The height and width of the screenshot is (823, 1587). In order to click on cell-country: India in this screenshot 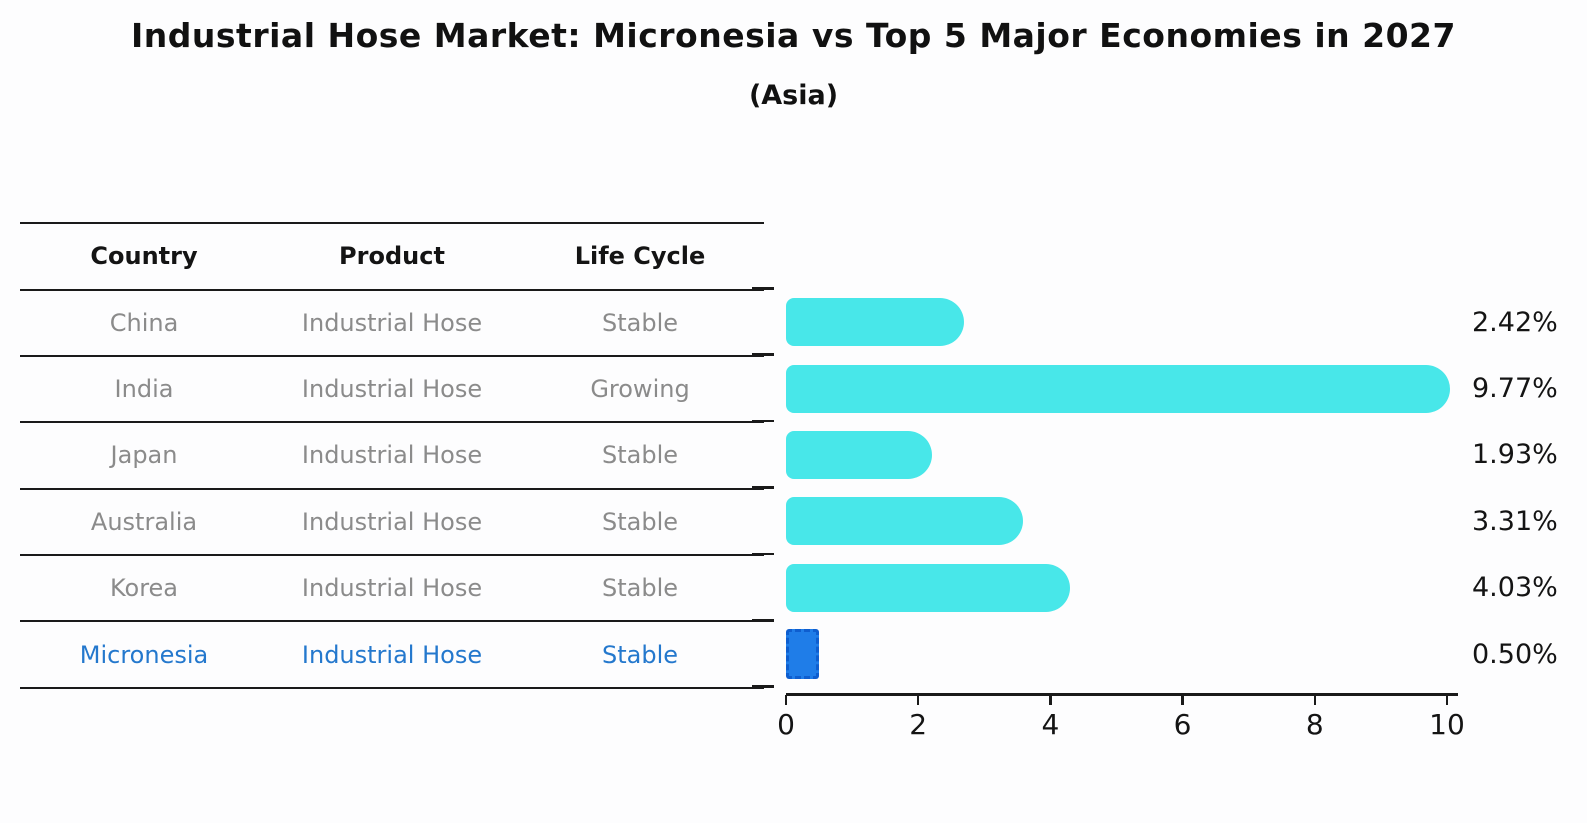, I will do `click(144, 389)`.